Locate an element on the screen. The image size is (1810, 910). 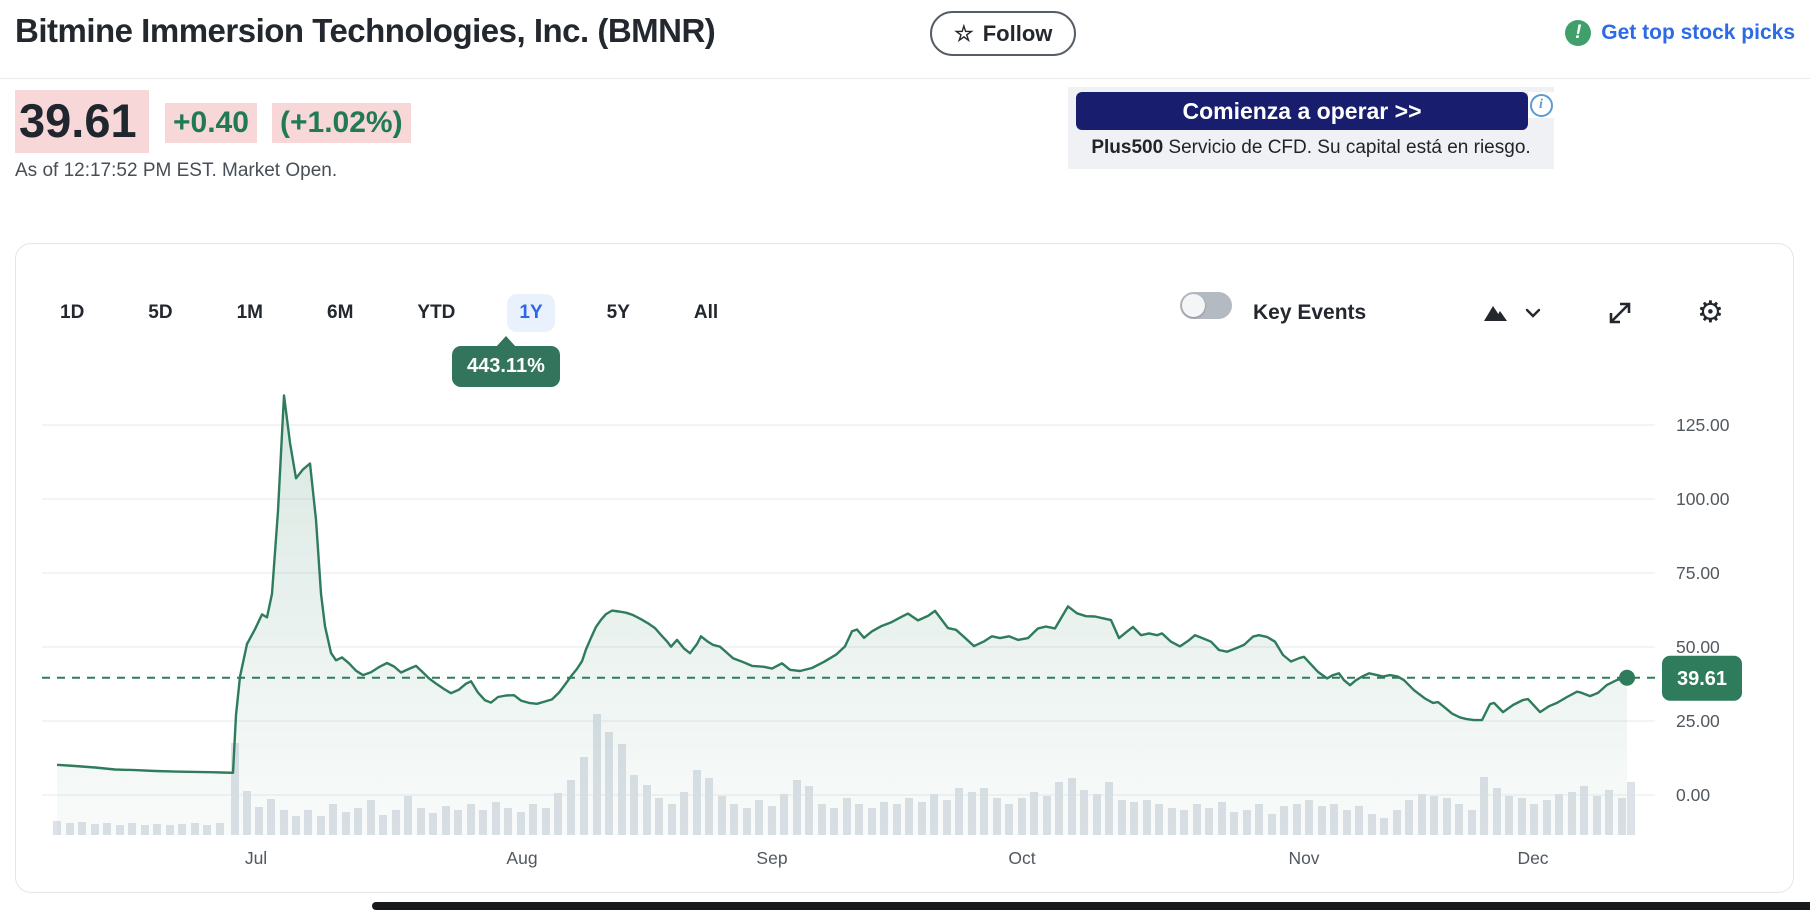
price-change: +0.40 is located at coordinates (211, 123).